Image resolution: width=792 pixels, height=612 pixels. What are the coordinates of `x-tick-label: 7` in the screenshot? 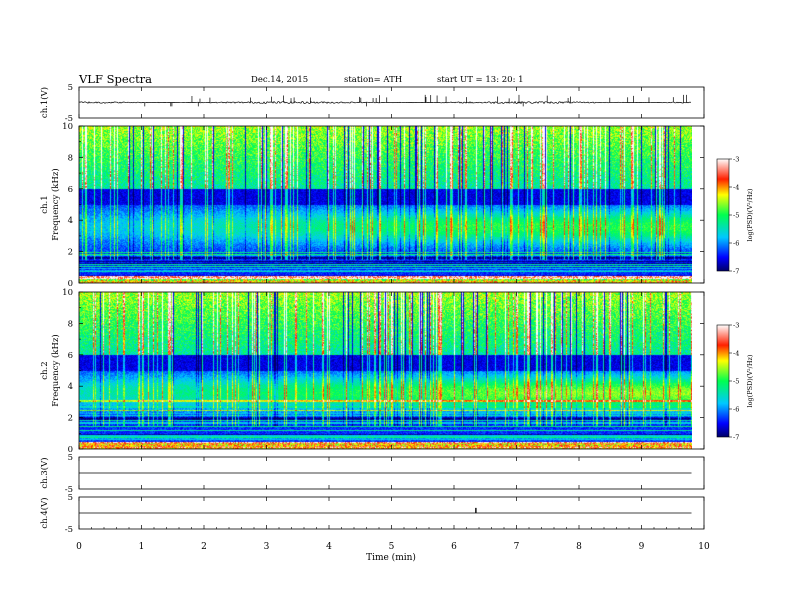 It's located at (517, 547).